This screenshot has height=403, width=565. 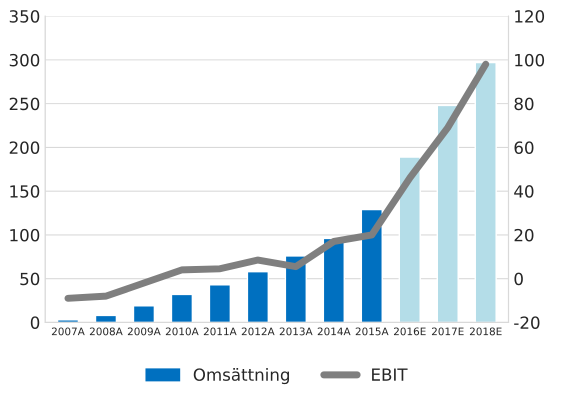 What do you see at coordinates (527, 322) in the screenshot?
I see `y2-tick-label: -20` at bounding box center [527, 322].